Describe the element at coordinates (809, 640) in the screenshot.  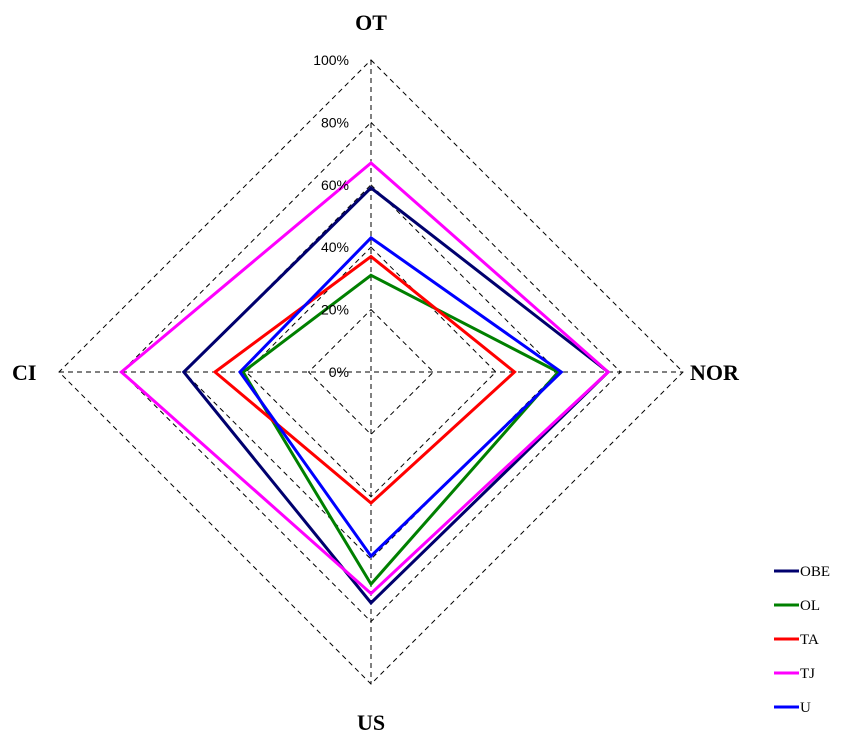
I see `legend-label-ta: TA` at that location.